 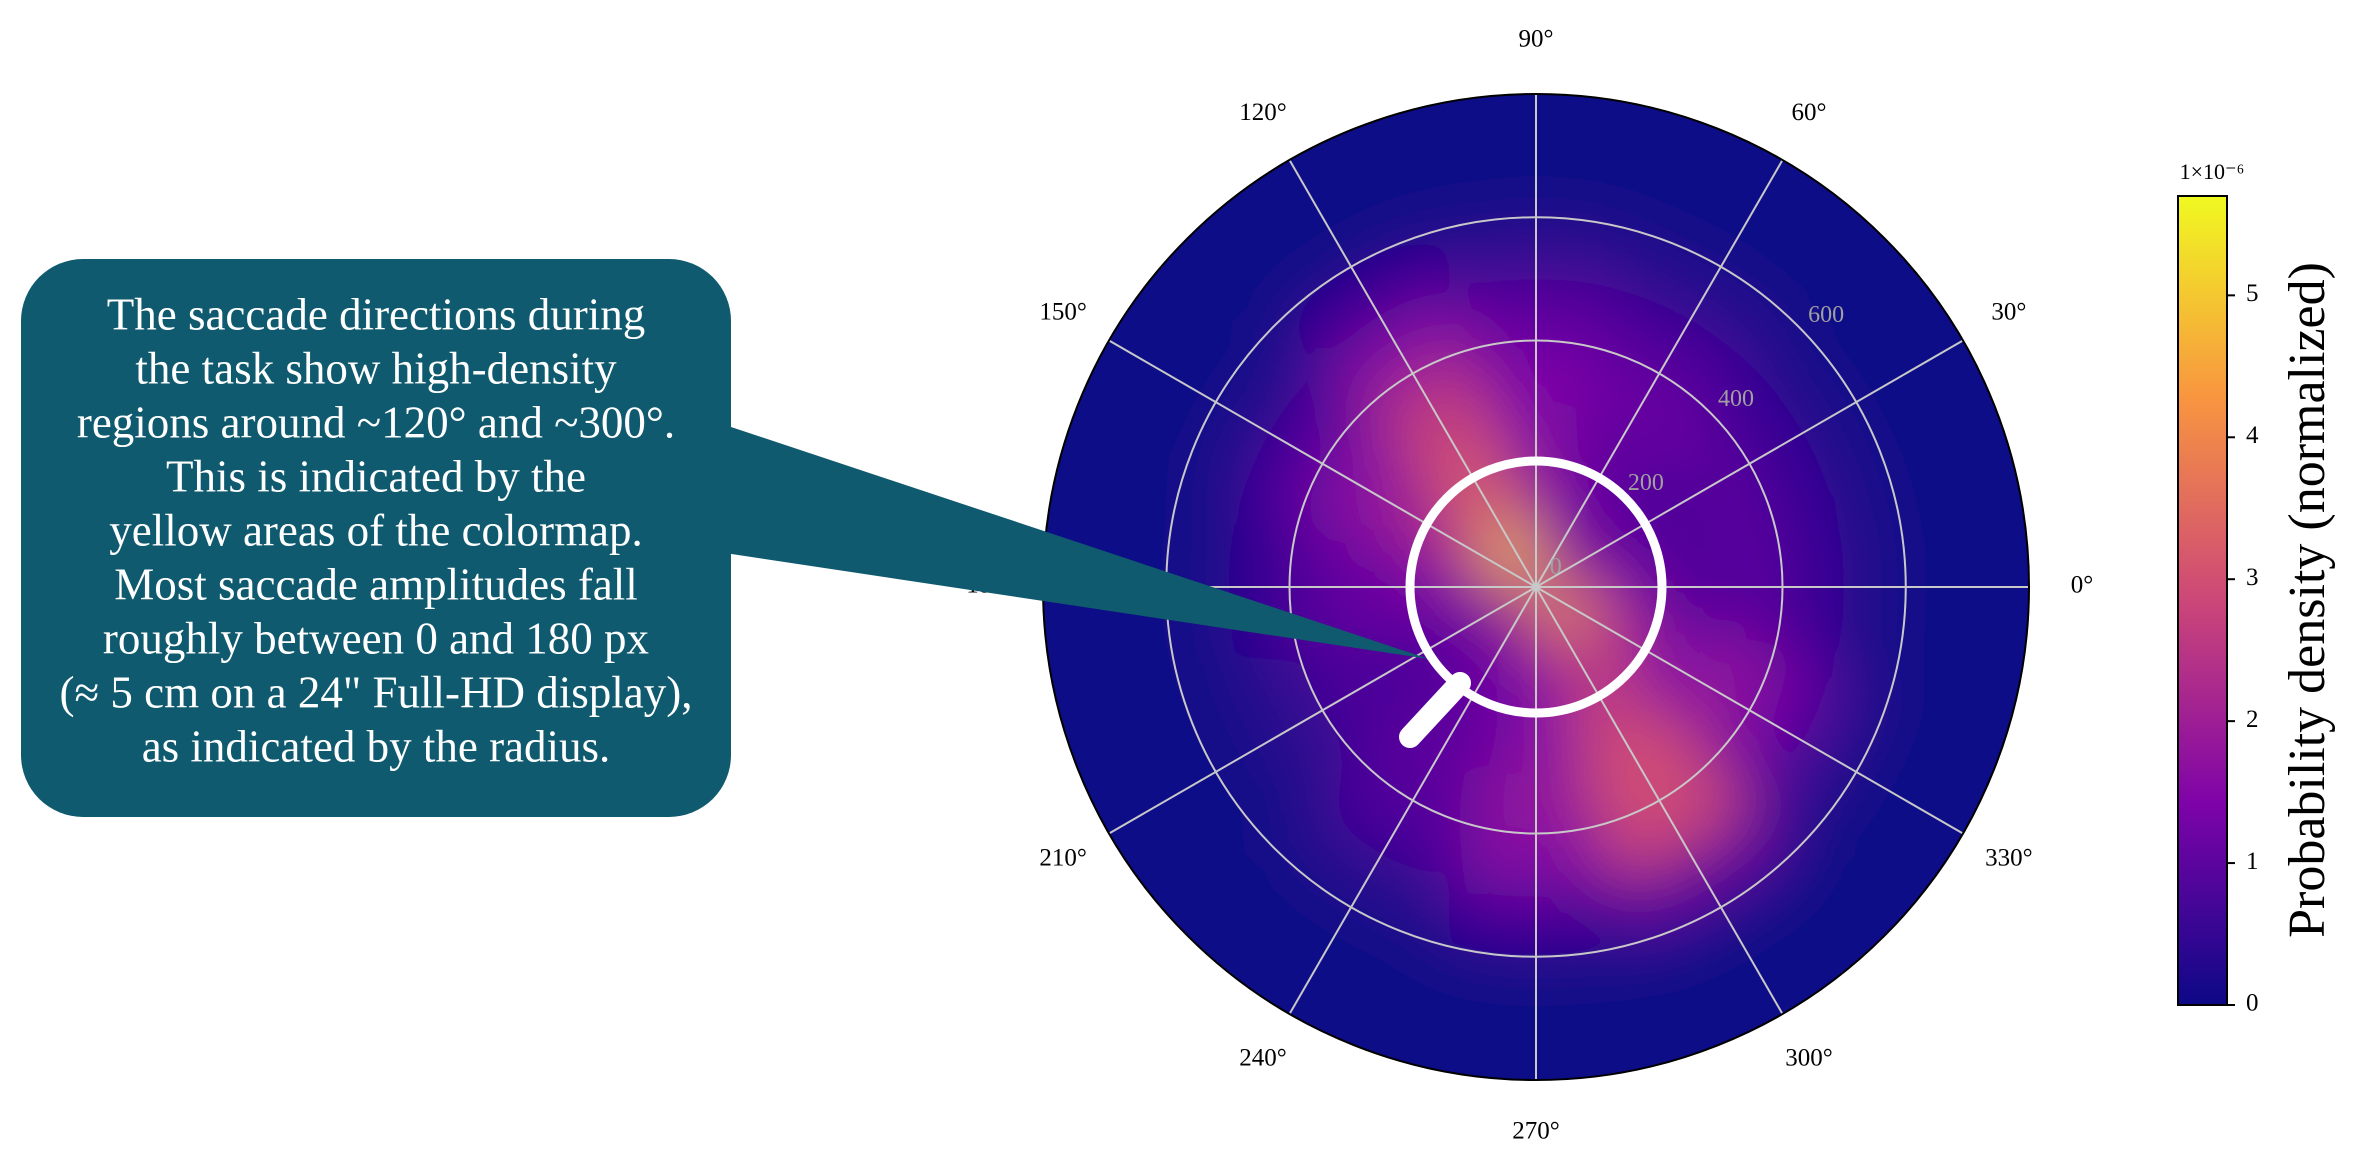 What do you see at coordinates (376, 422) in the screenshot?
I see `callout-line: regions around ~120° and ~300°.` at bounding box center [376, 422].